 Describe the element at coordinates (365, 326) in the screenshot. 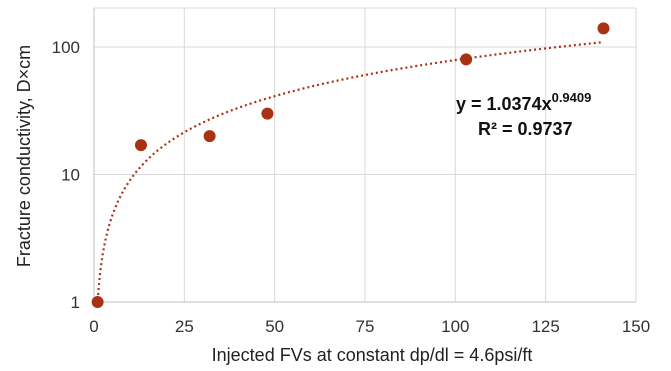

I see `x-tick-label: 75` at that location.